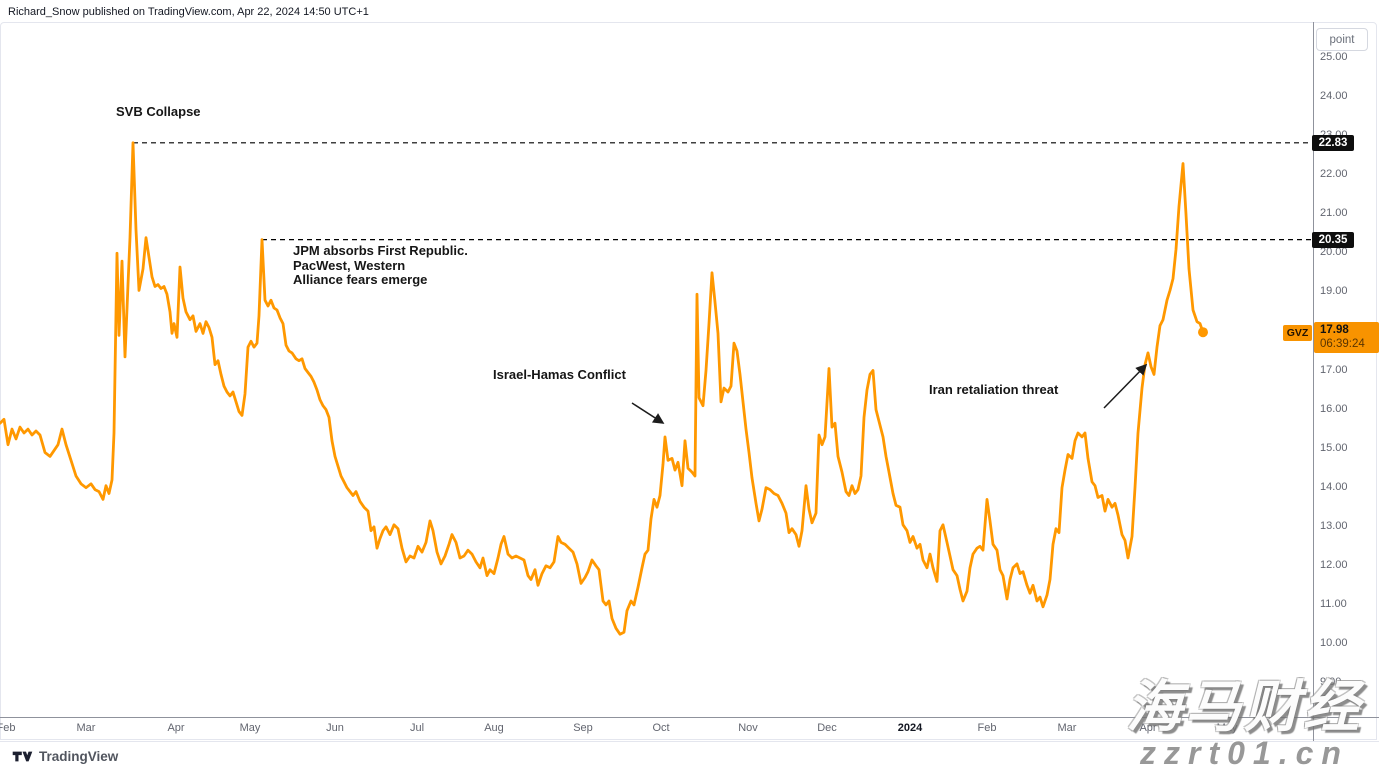 This screenshot has height=773, width=1379. What do you see at coordinates (748, 728) in the screenshot?
I see `time-tick-label: Nov` at bounding box center [748, 728].